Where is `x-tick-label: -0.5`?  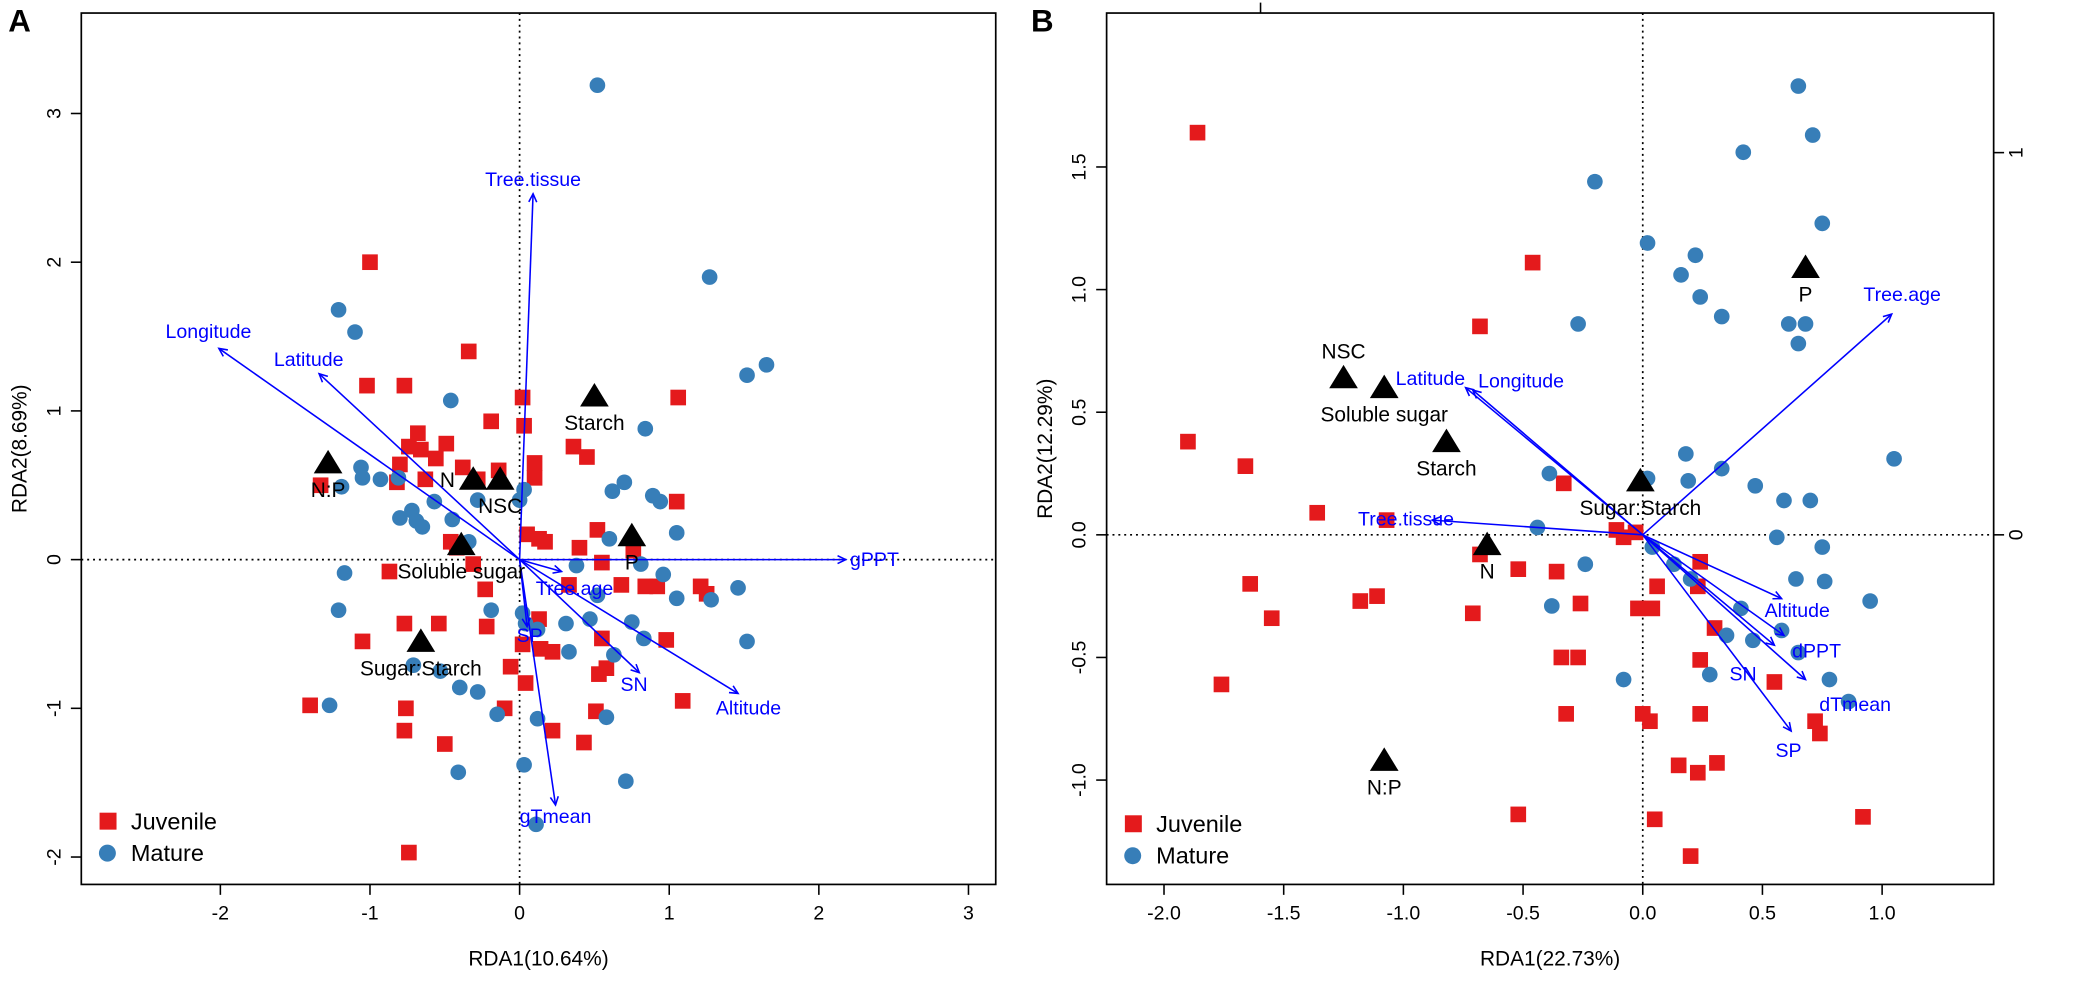
x-tick-label: -0.5 is located at coordinates (1523, 914).